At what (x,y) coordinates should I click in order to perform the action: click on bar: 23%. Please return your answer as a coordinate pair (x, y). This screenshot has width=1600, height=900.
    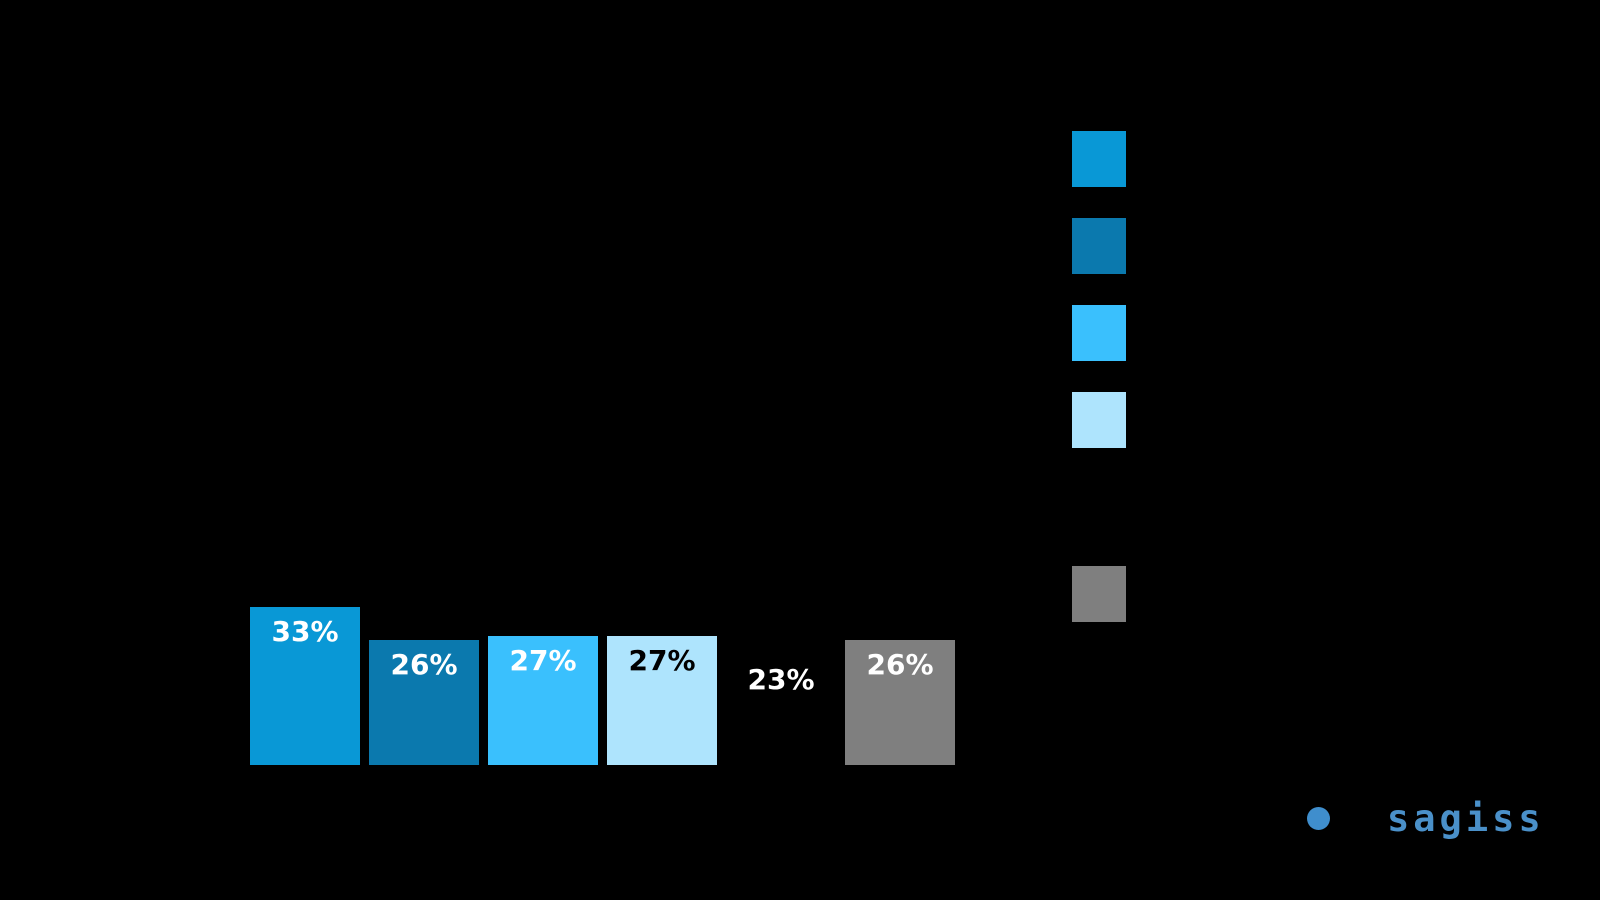
    Looking at the image, I should click on (781, 710).